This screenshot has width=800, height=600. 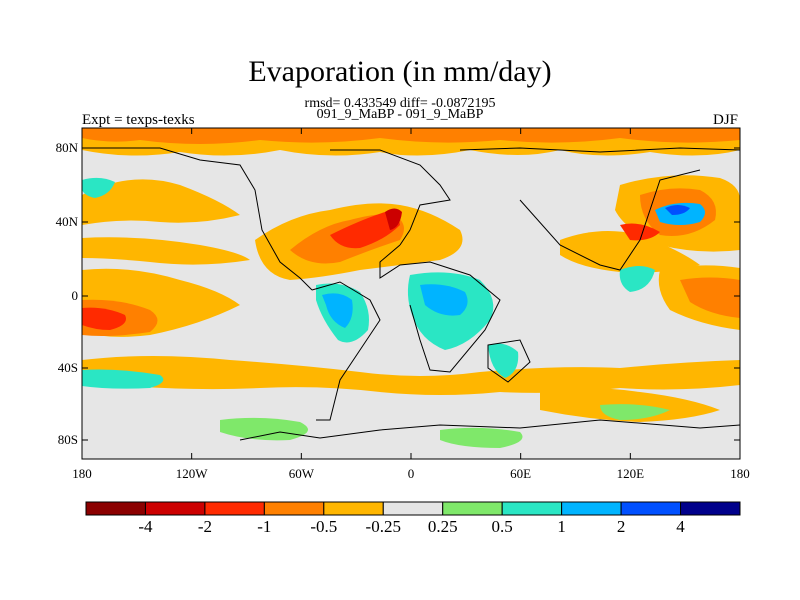 I want to click on y-tick-label: 80S, so click(x=67, y=439).